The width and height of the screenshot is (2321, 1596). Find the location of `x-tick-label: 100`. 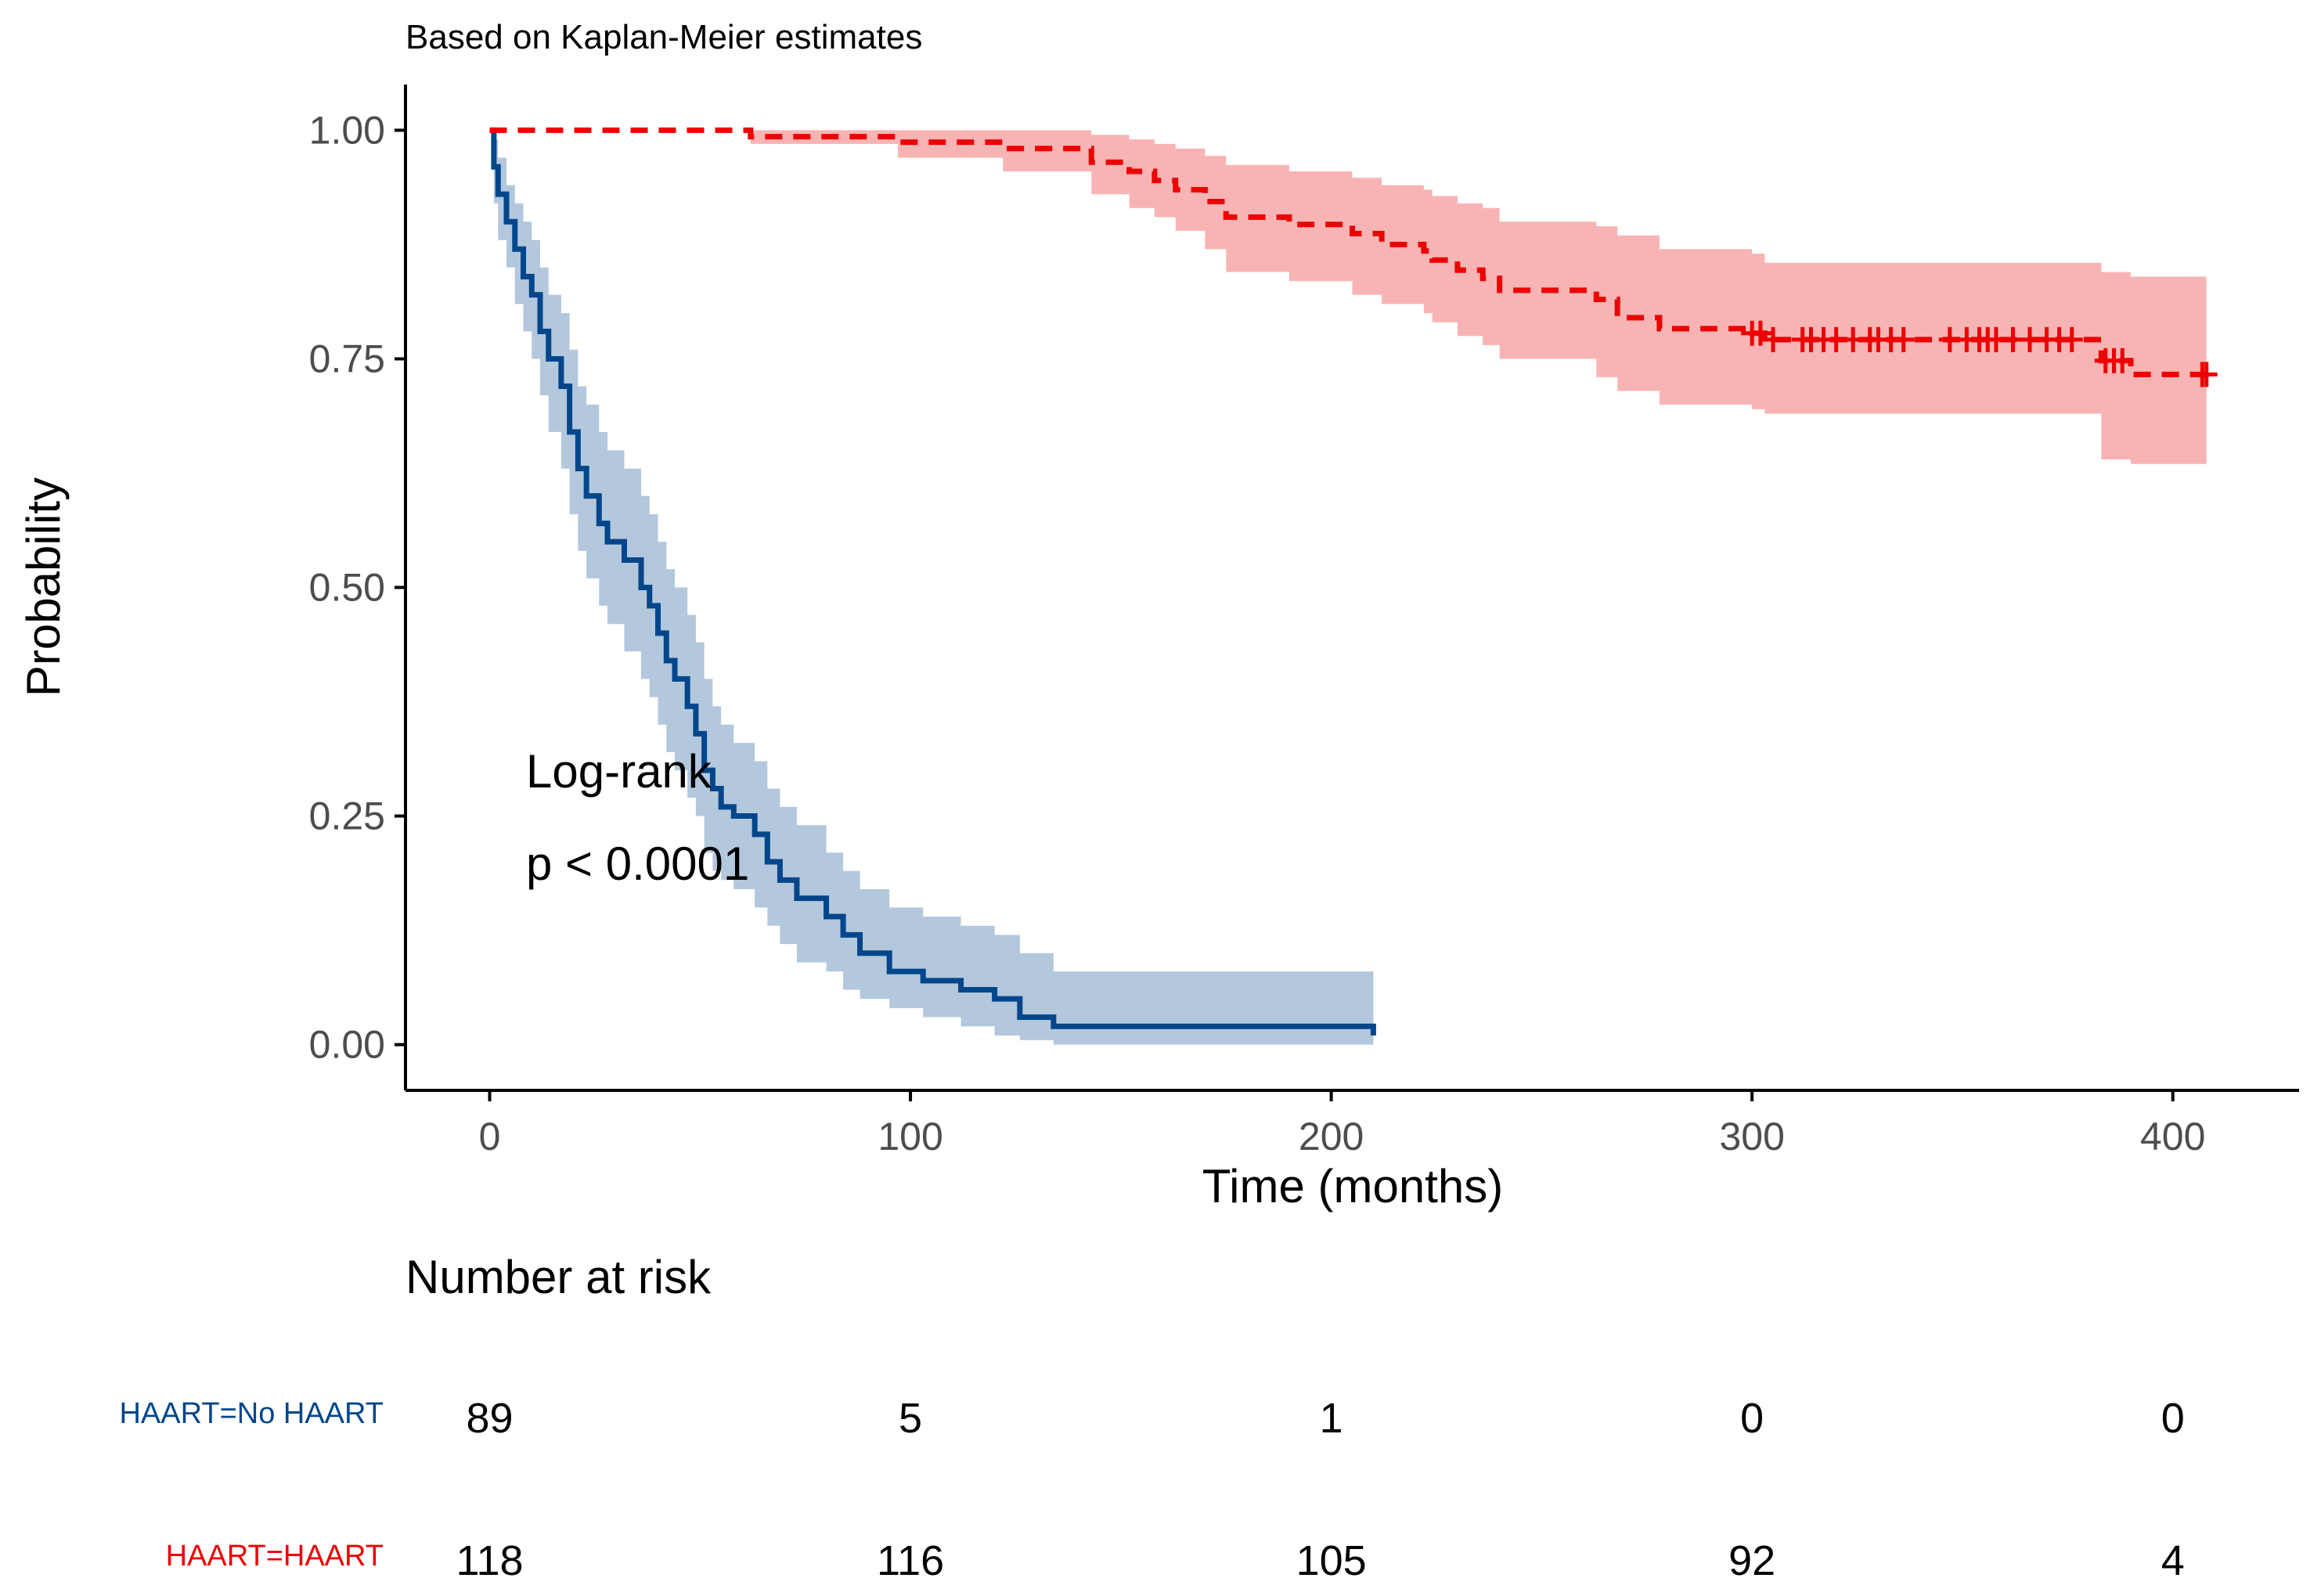

x-tick-label: 100 is located at coordinates (910, 1137).